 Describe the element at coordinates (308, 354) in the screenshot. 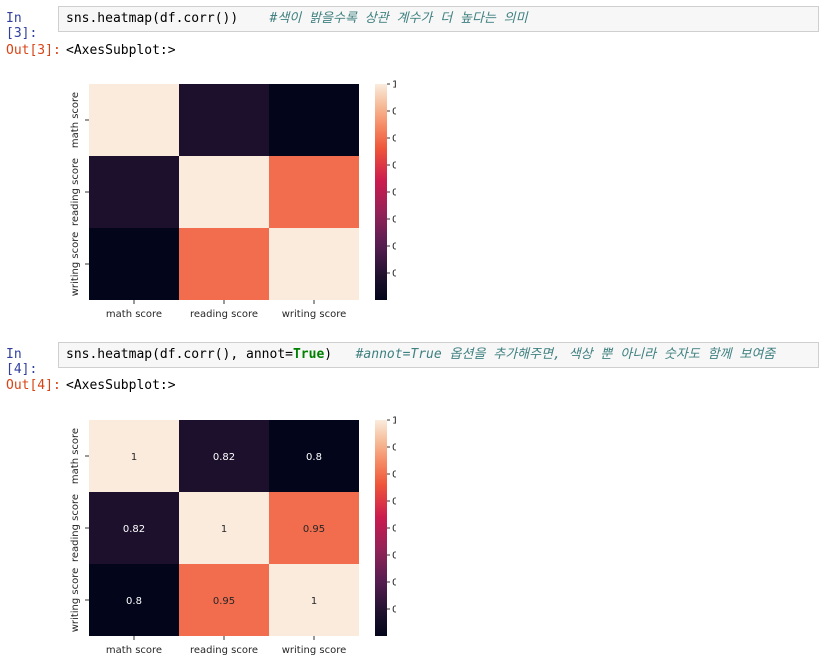

I see `code-keyword-true: True` at that location.